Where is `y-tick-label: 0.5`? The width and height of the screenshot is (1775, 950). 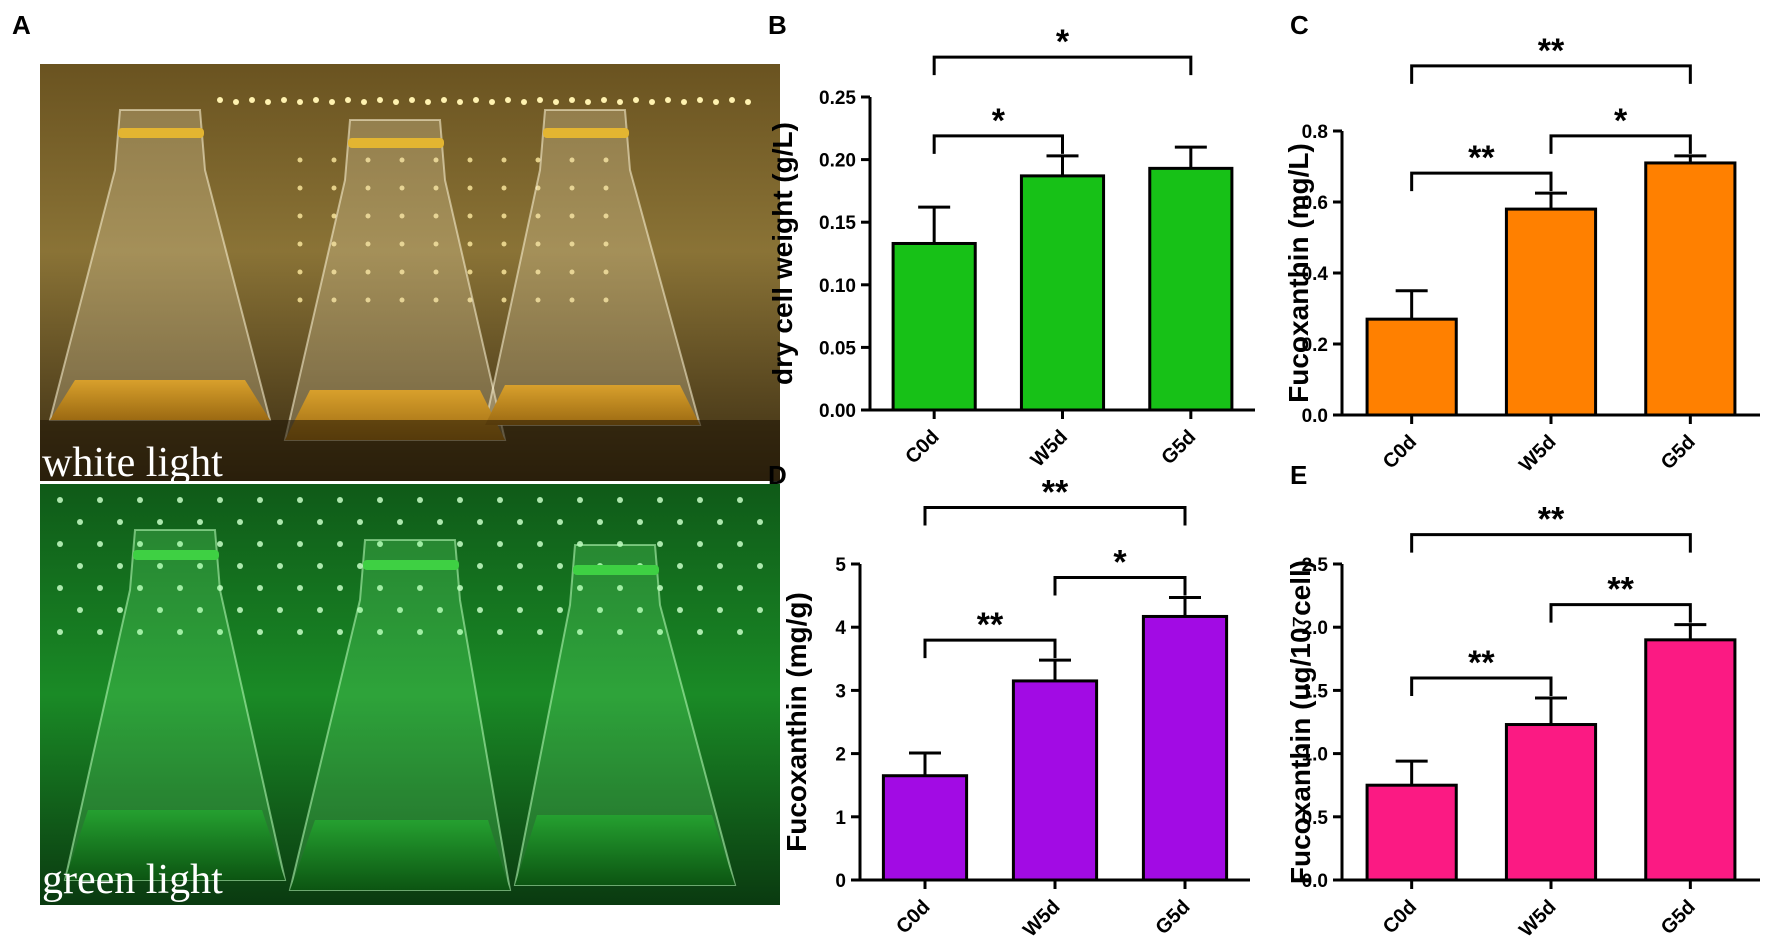 y-tick-label: 0.5 is located at coordinates (1315, 818).